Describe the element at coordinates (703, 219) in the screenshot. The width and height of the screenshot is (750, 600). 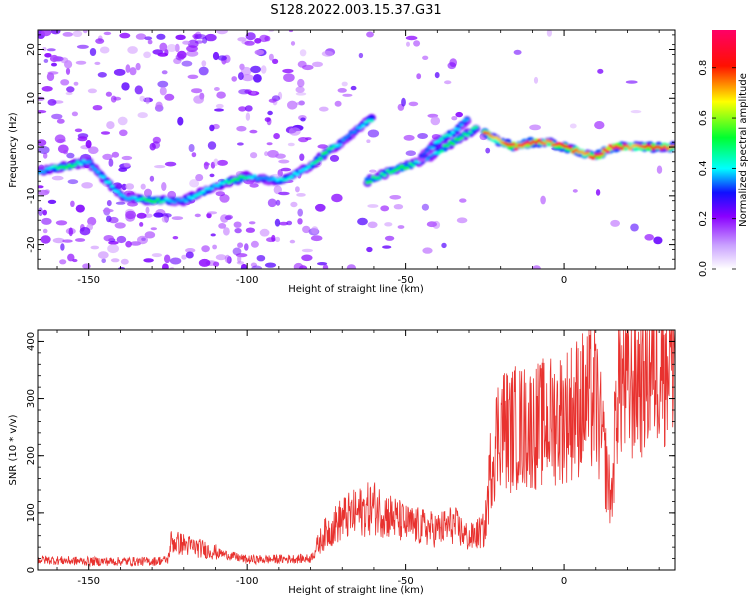
I see `colorbar-tick-label: 0.2` at that location.